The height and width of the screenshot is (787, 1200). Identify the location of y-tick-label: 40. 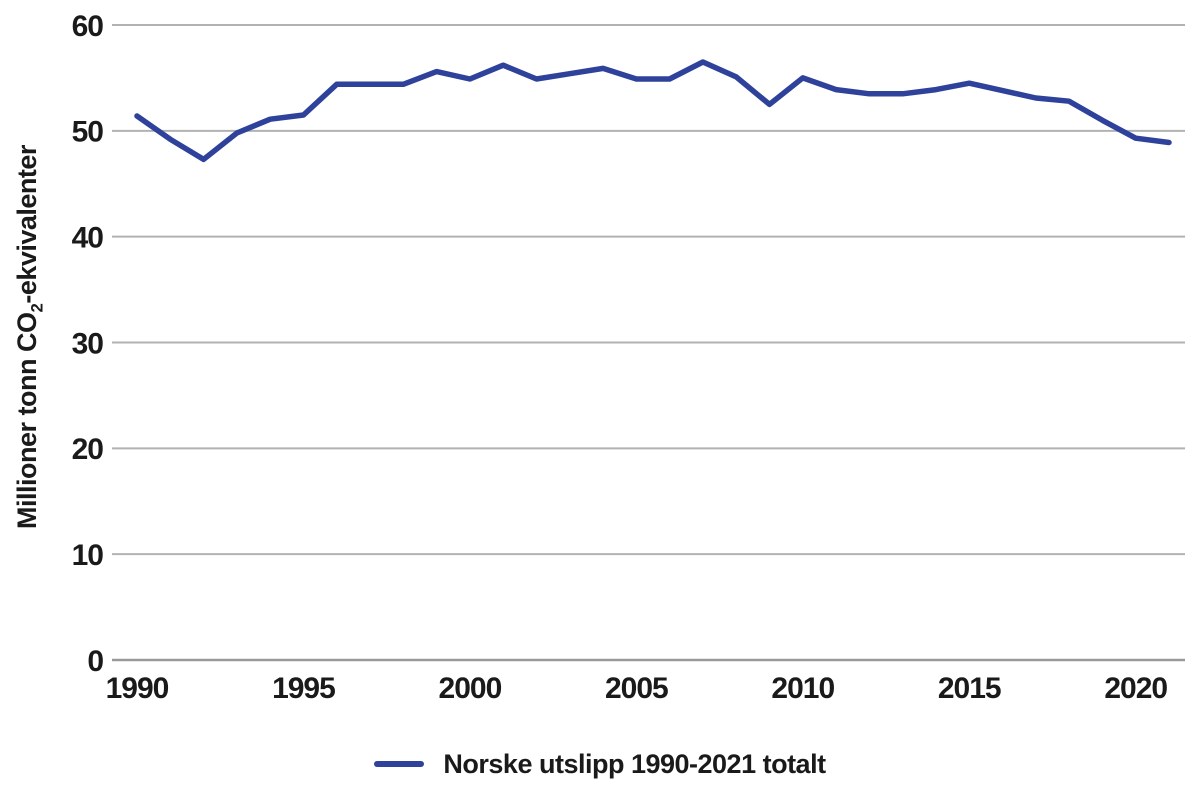
(88, 237).